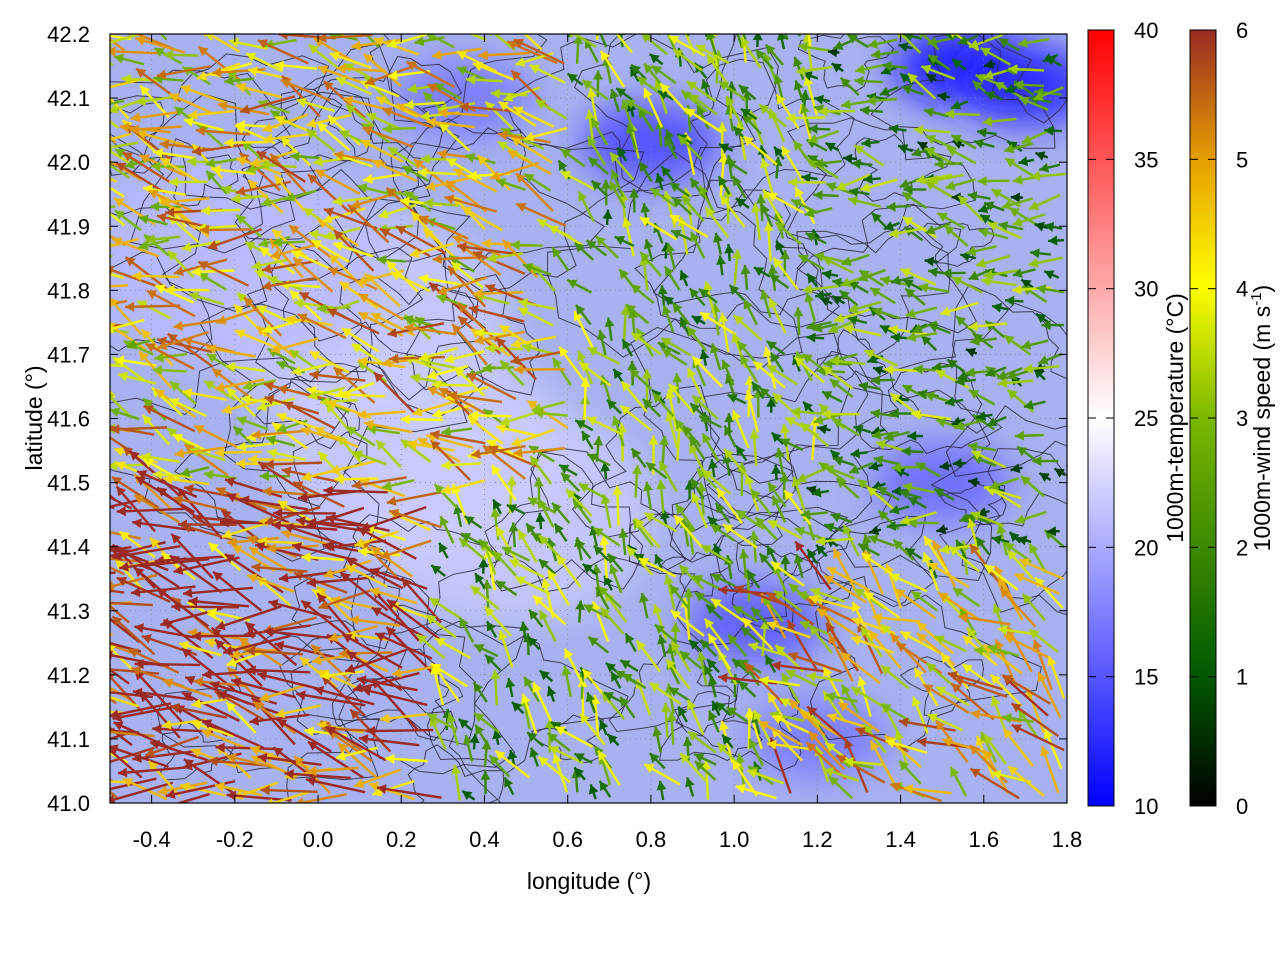 The width and height of the screenshot is (1280, 960). Describe the element at coordinates (235, 839) in the screenshot. I see `x-tick-label: -0.2` at that location.